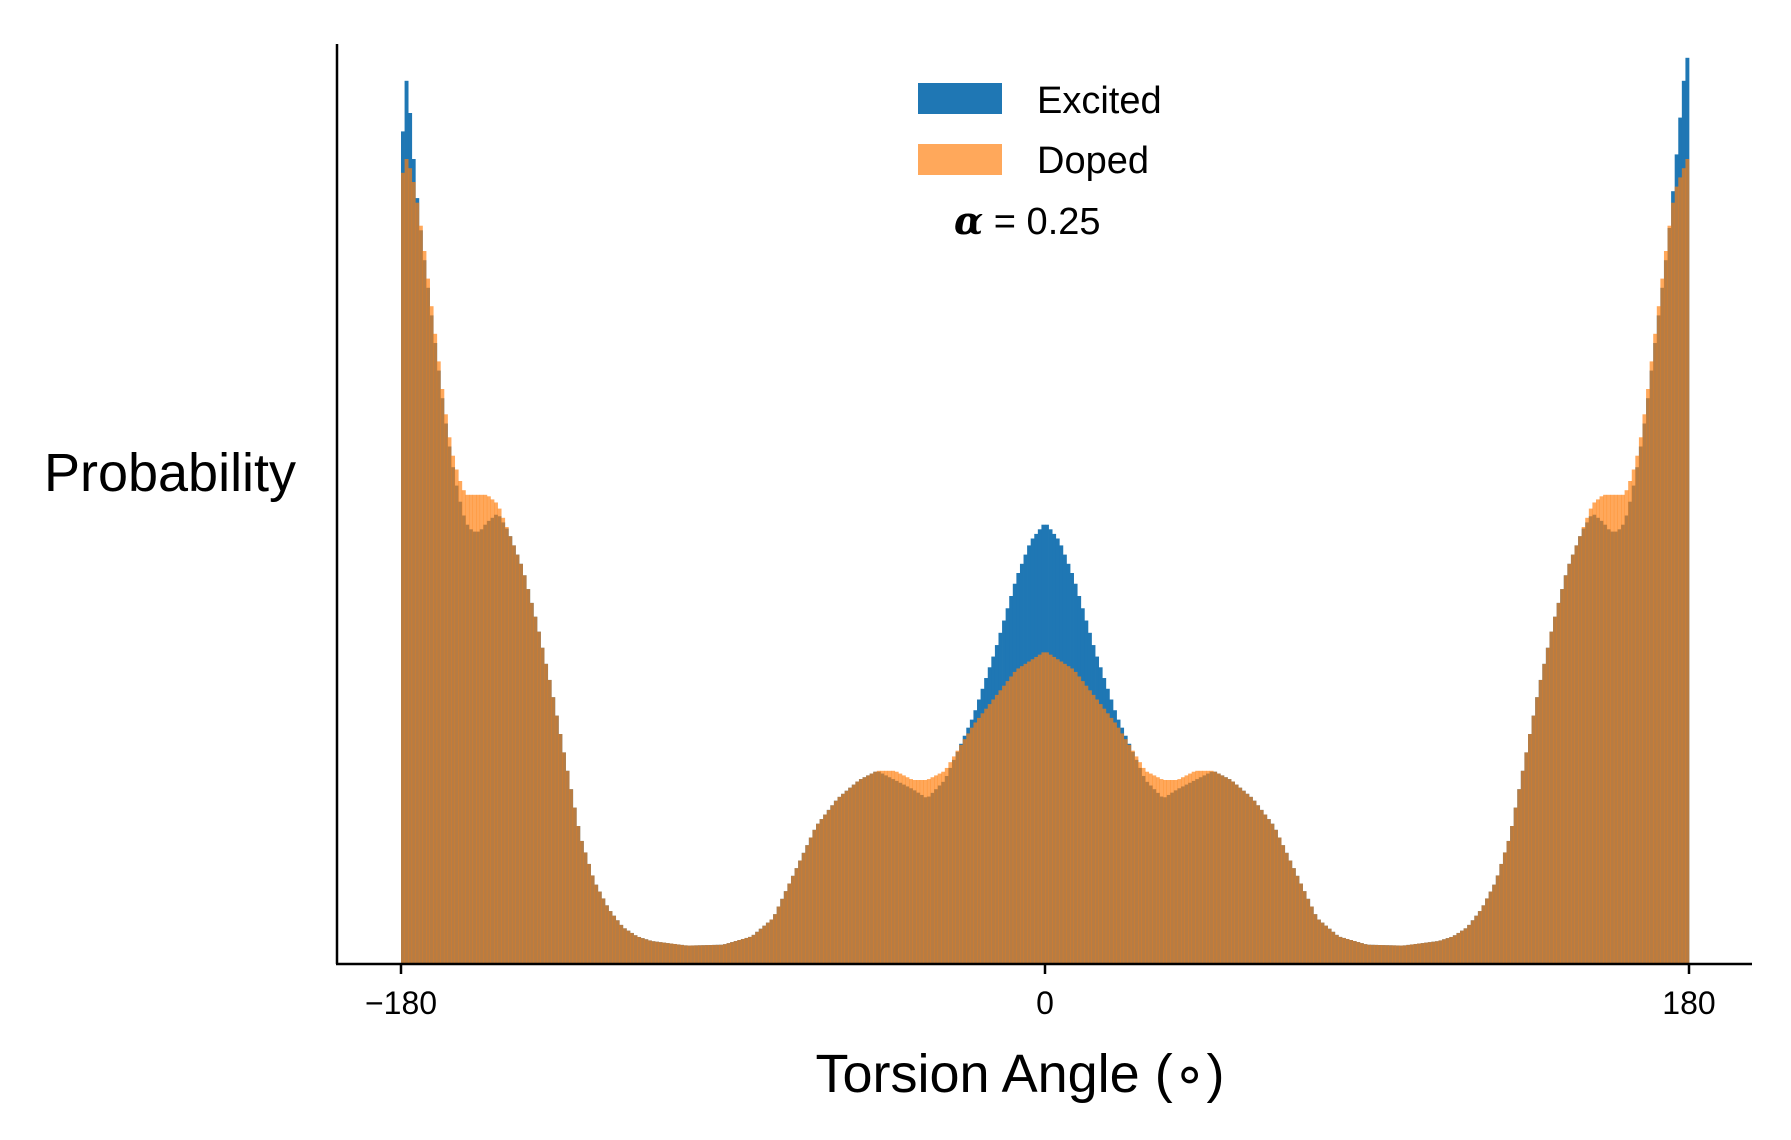 This screenshot has height=1140, width=1791. Describe the element at coordinates (1099, 101) in the screenshot. I see `legend-label-excited: Excited` at that location.